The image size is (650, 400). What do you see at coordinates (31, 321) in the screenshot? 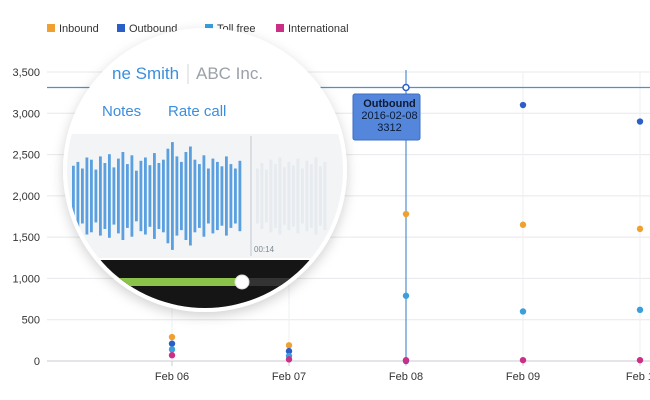
I see `y-tick-label: 500` at bounding box center [31, 321].